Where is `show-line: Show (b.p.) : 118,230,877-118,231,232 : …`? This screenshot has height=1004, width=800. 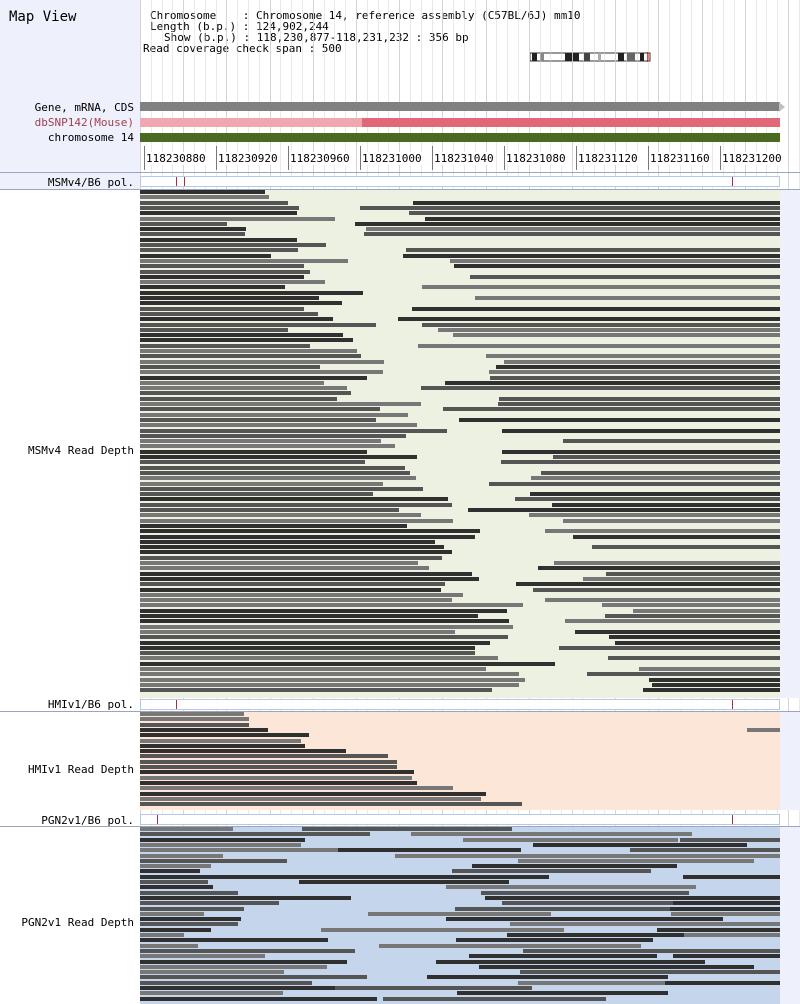 show-line: Show (b.p.) : 118,230,877-118,231,232 : … is located at coordinates (316, 37).